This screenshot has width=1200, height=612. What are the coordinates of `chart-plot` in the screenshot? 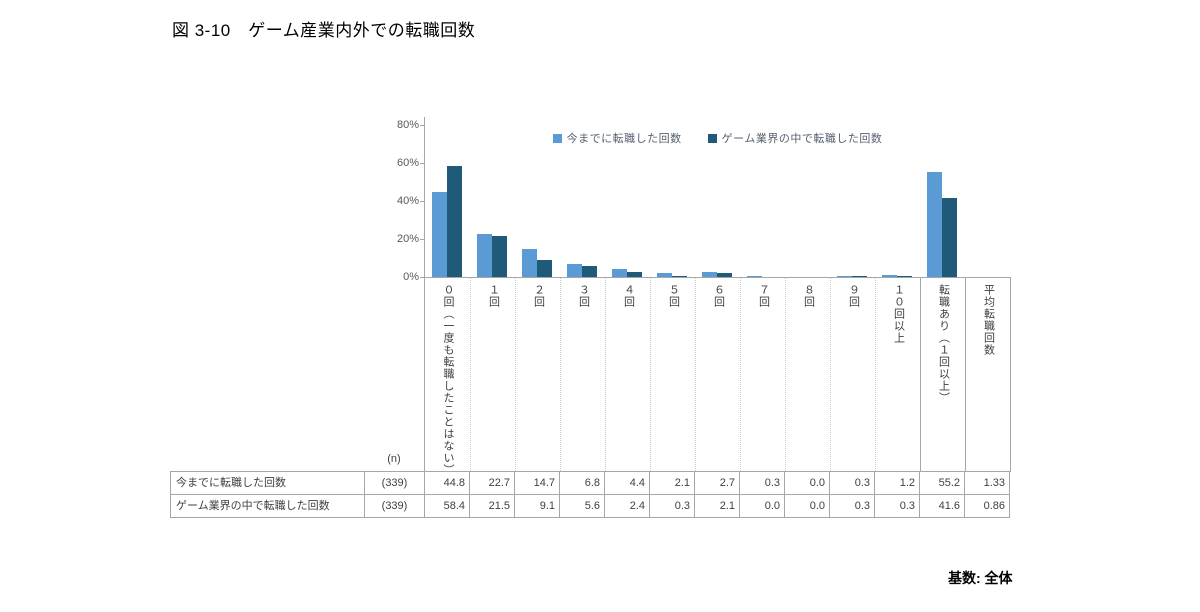 It's located at (717, 201).